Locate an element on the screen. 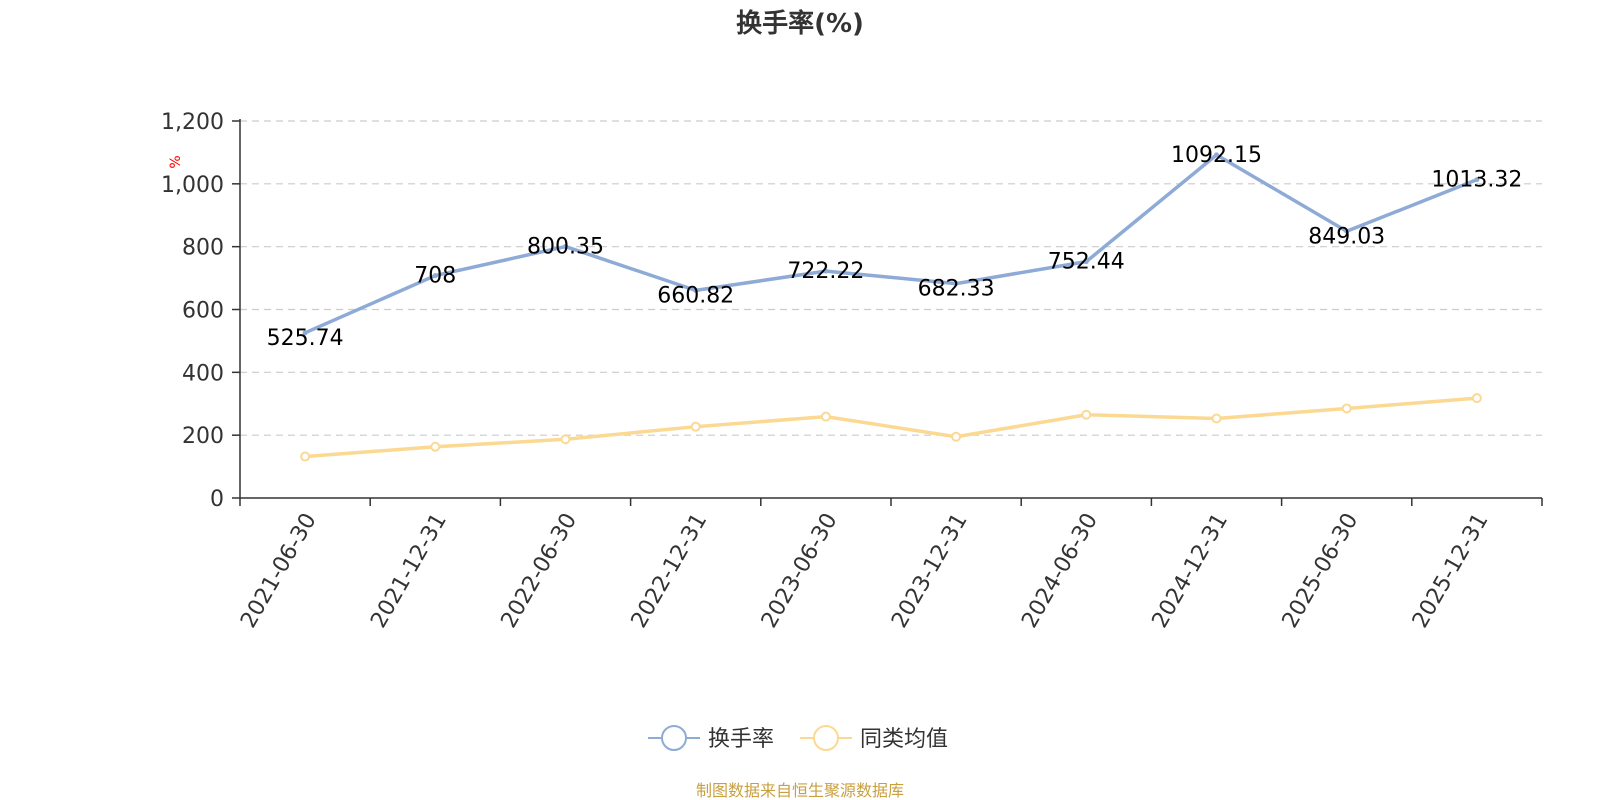 The image size is (1600, 800). y-tick-label: 400 is located at coordinates (203, 373).